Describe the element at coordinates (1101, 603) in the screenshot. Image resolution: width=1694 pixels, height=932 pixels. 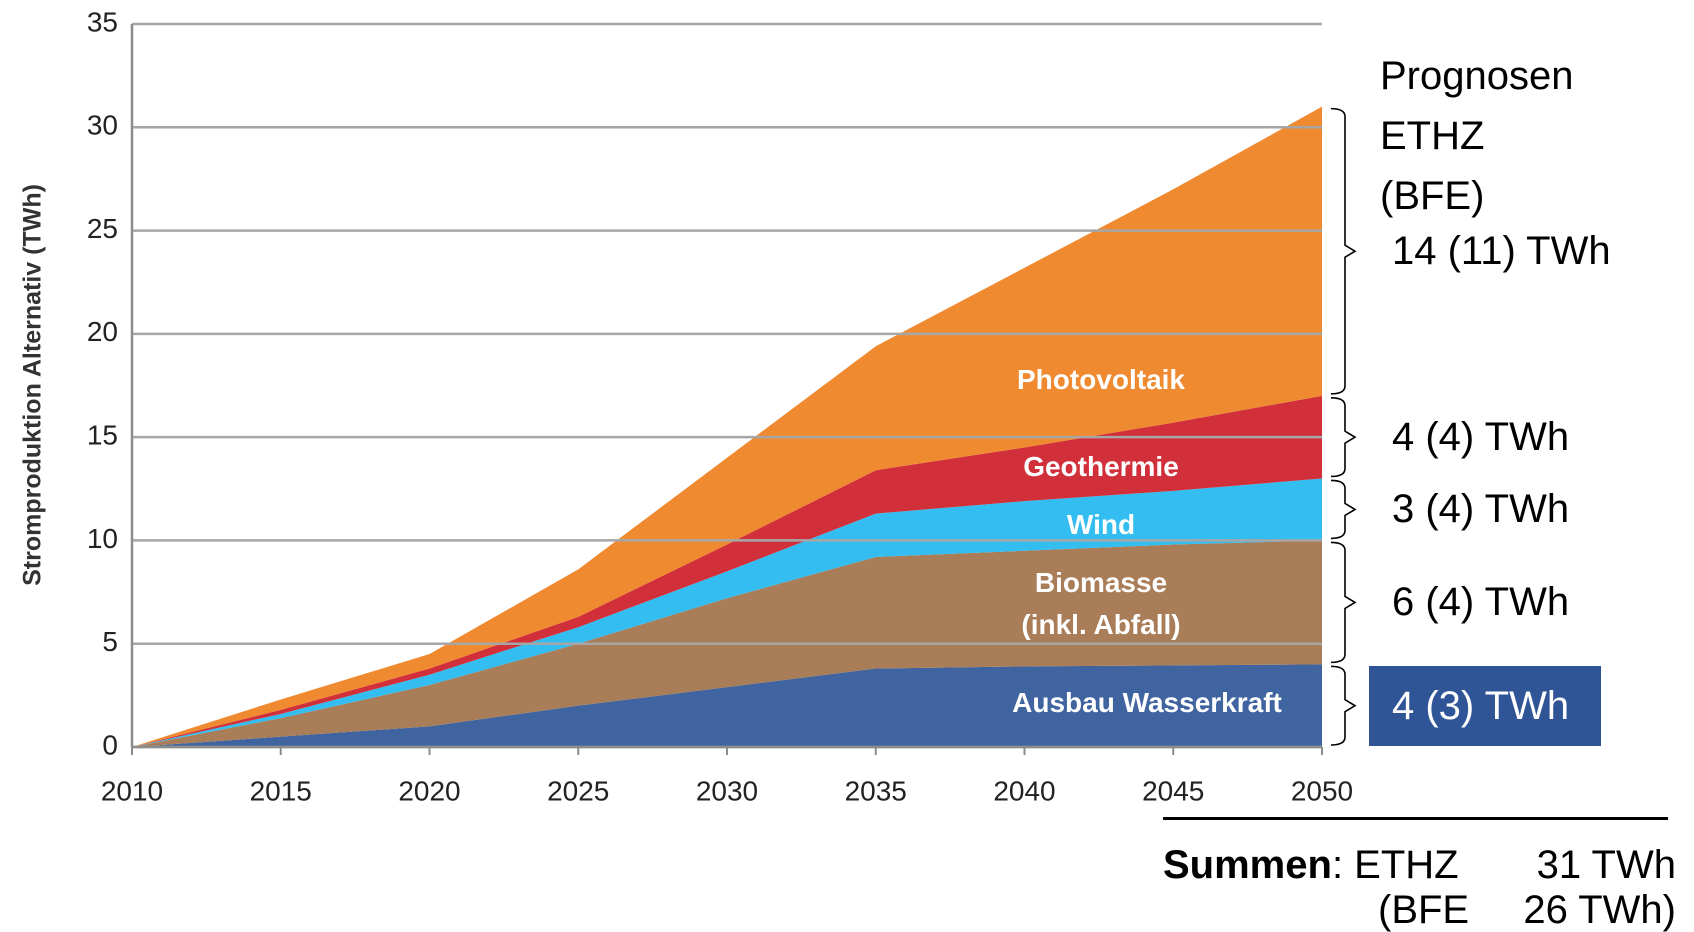
I see `area-label: Biomasse (inkl. Abfall)` at that location.